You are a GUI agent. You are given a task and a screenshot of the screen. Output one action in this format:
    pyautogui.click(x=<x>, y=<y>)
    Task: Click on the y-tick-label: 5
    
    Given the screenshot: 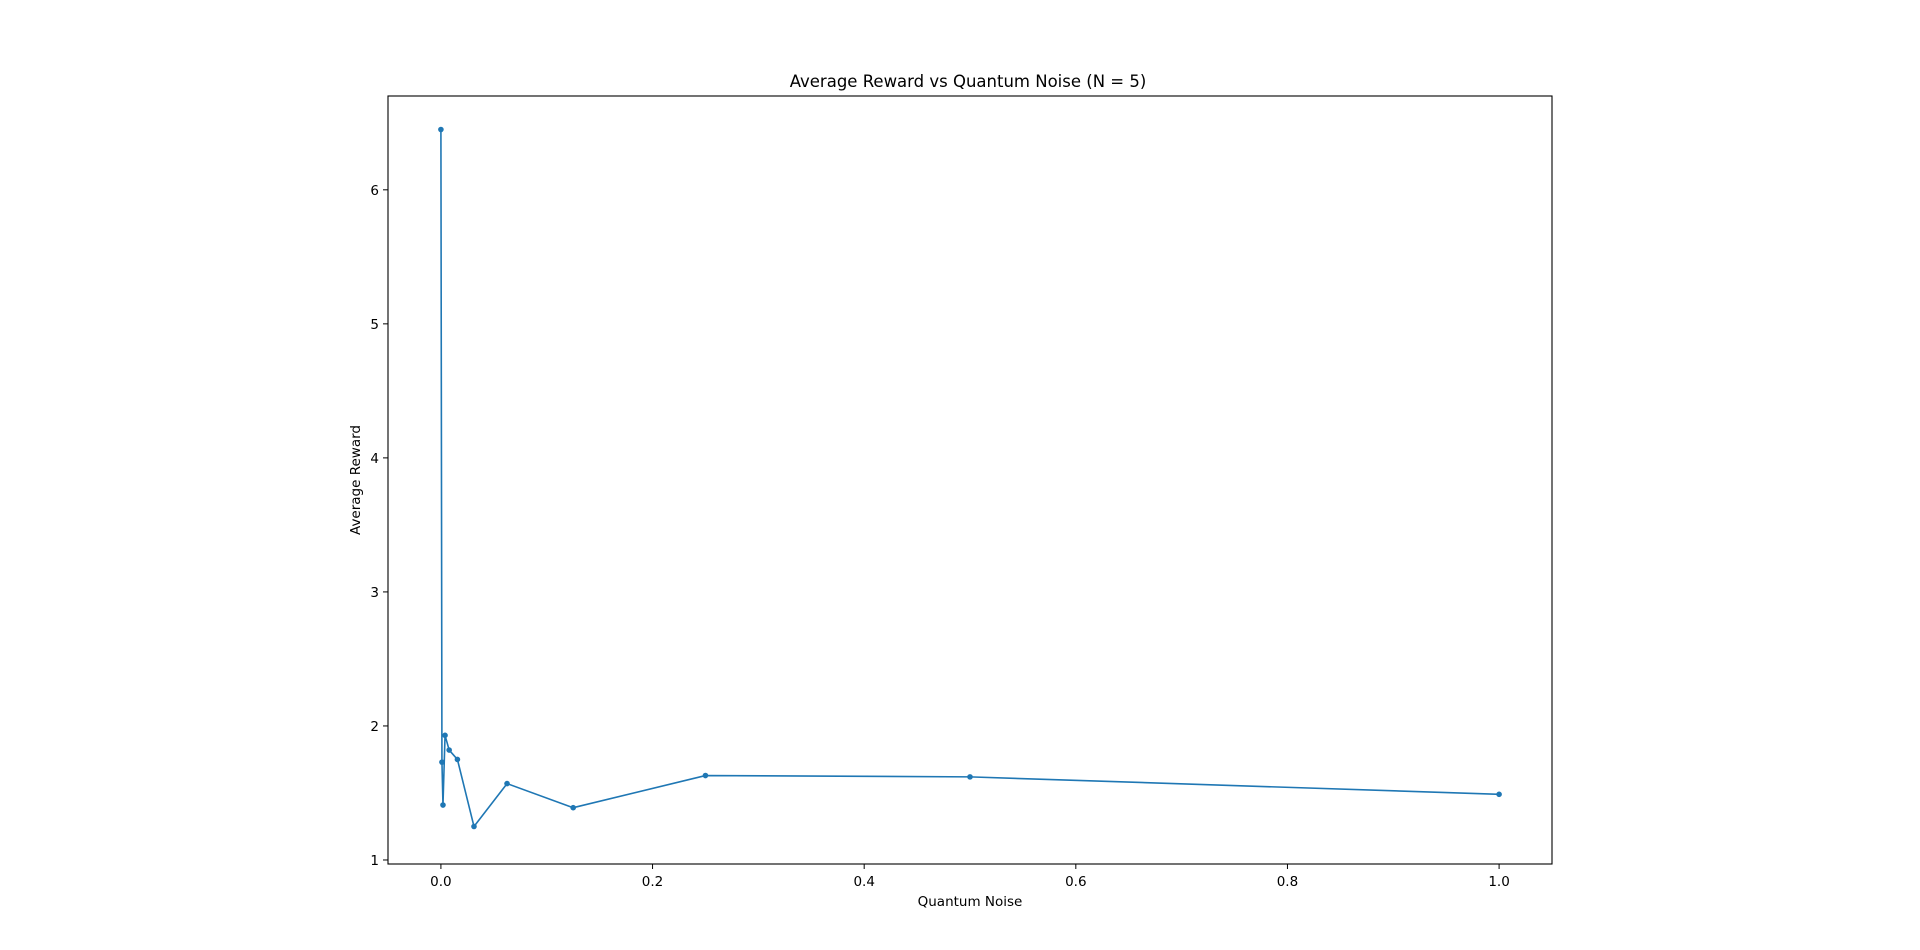 What is the action you would take?
    pyautogui.click(x=374, y=325)
    